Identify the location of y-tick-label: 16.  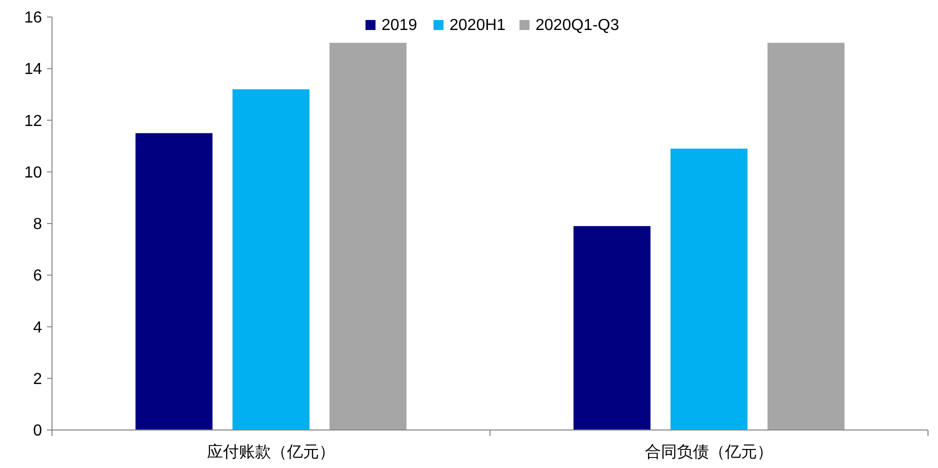
(33, 18).